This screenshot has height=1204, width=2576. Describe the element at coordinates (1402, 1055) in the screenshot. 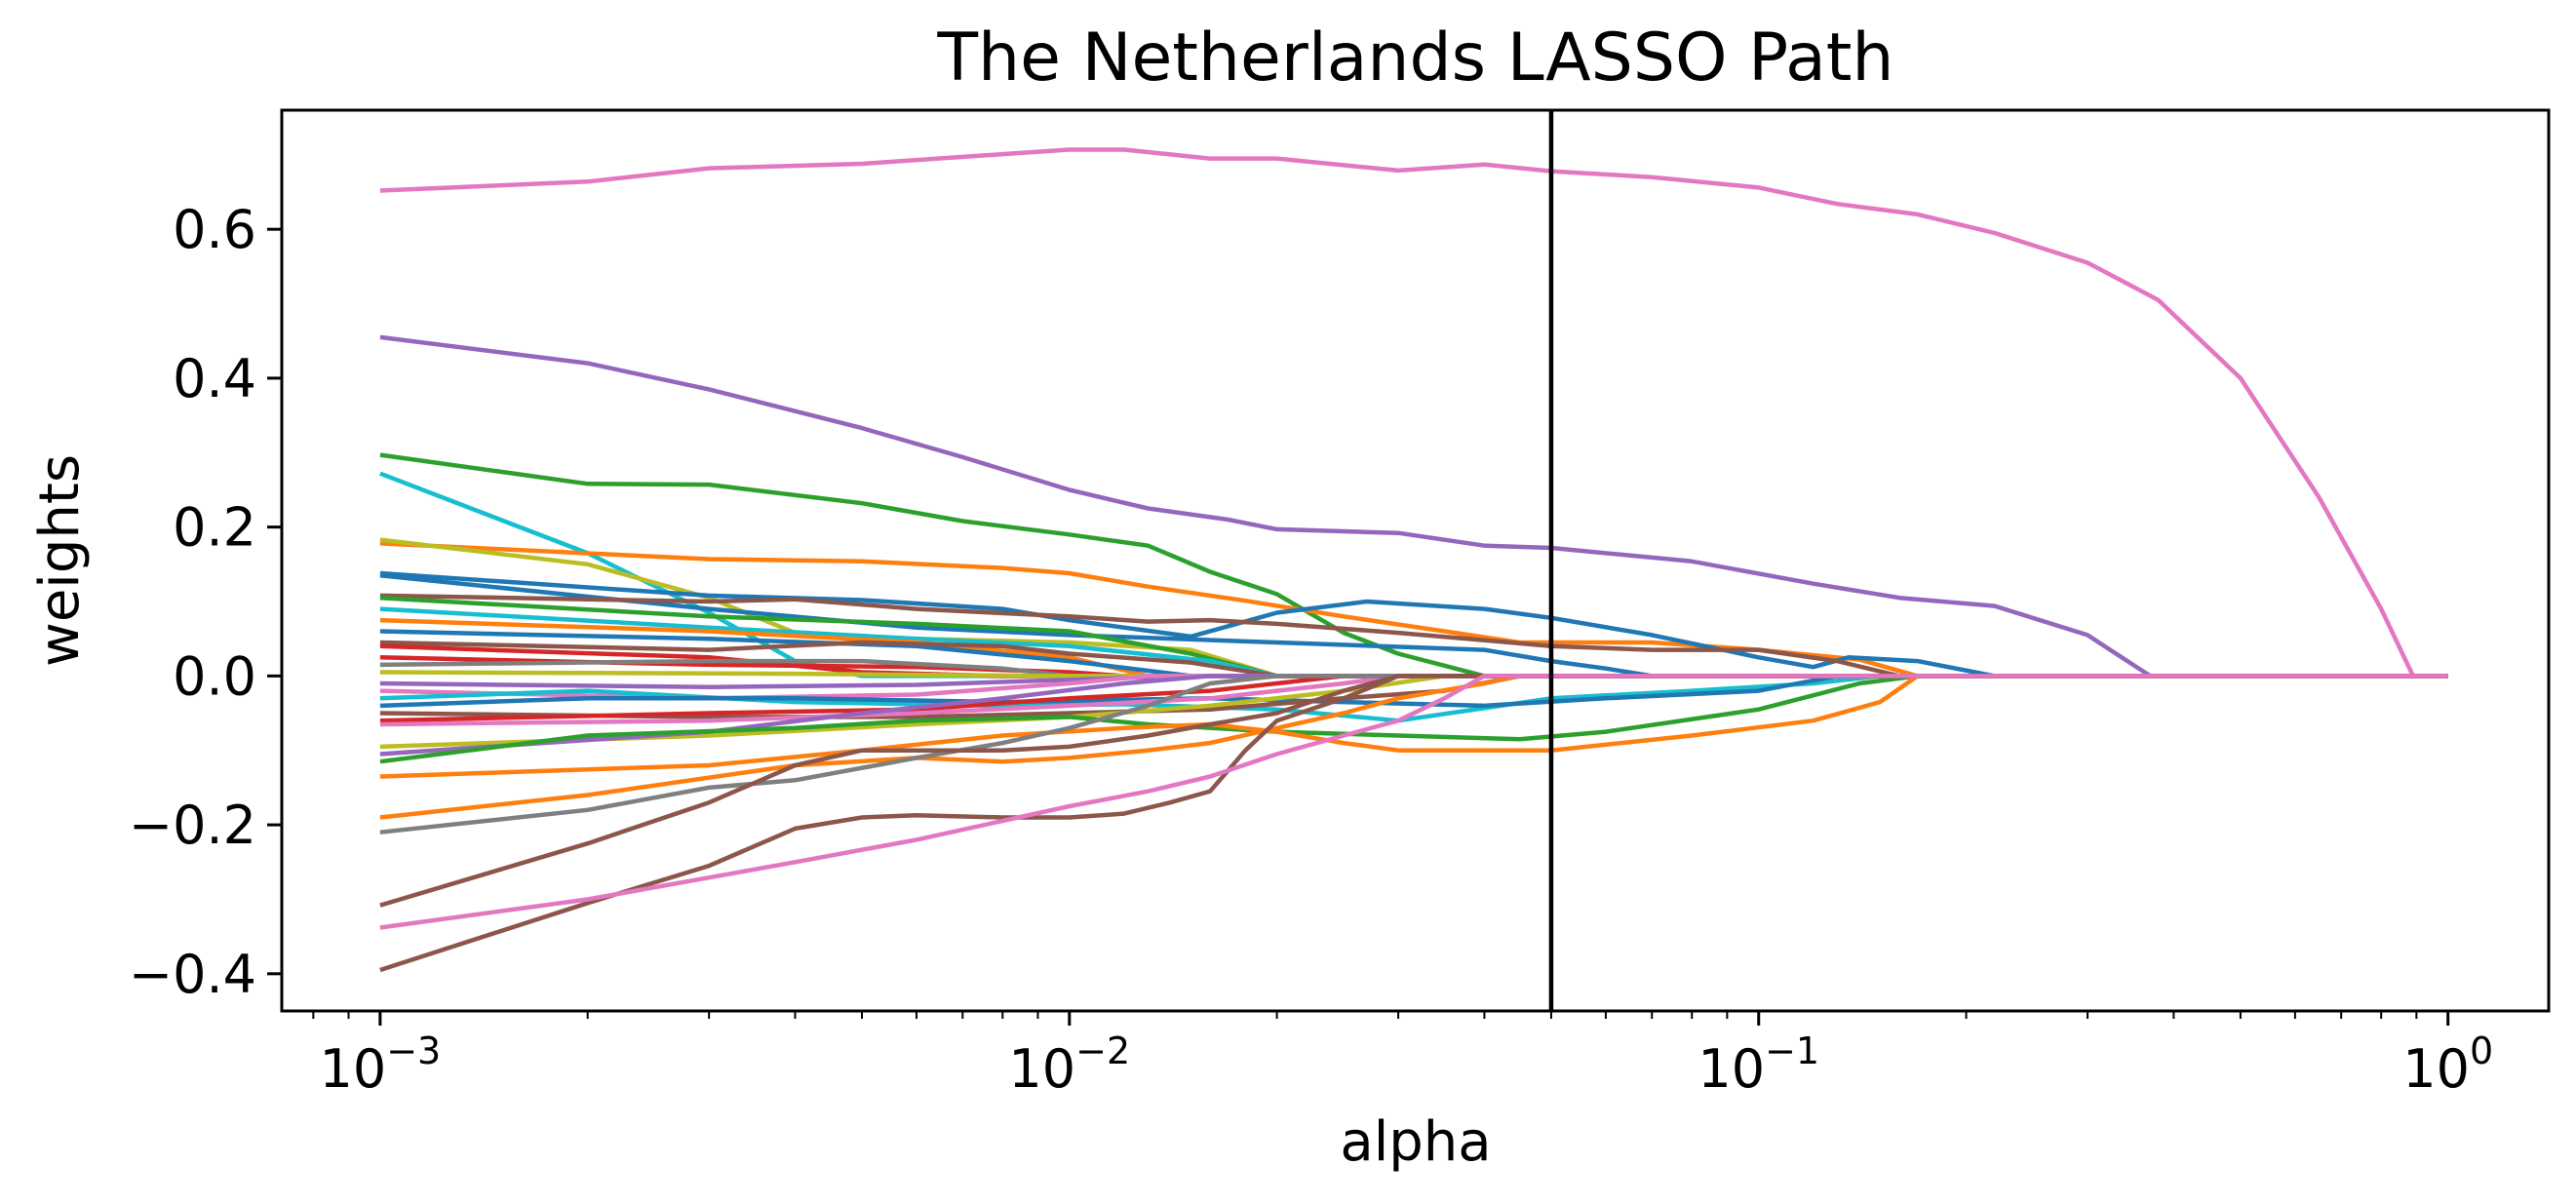

I see `x-axis-ticks: 10⁻³ 10⁻² 10⁻¹ 10⁰` at that location.